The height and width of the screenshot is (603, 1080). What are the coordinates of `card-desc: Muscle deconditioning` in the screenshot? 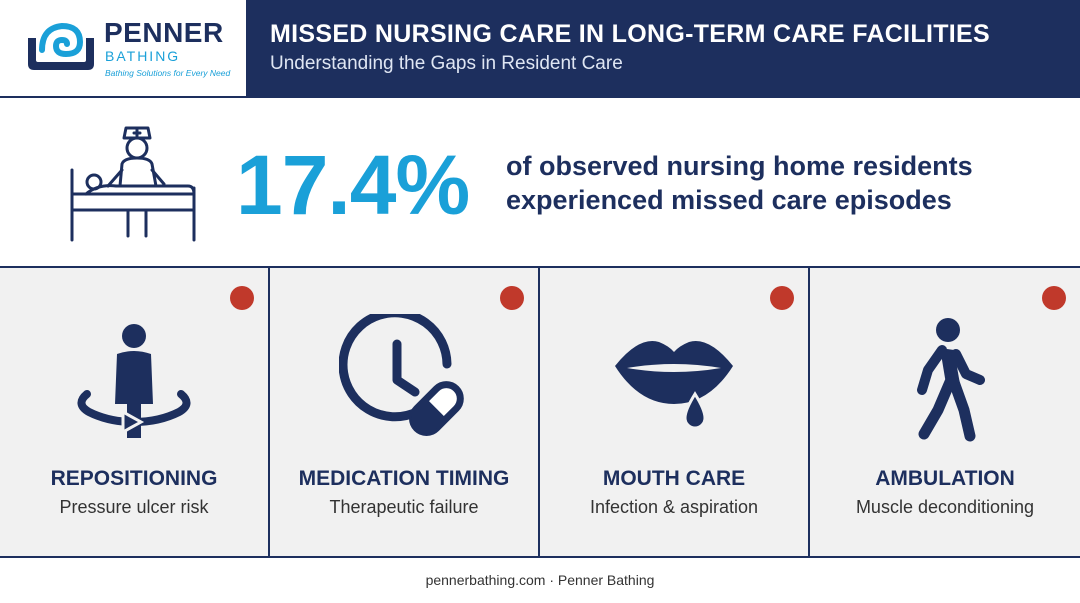 It's located at (945, 507).